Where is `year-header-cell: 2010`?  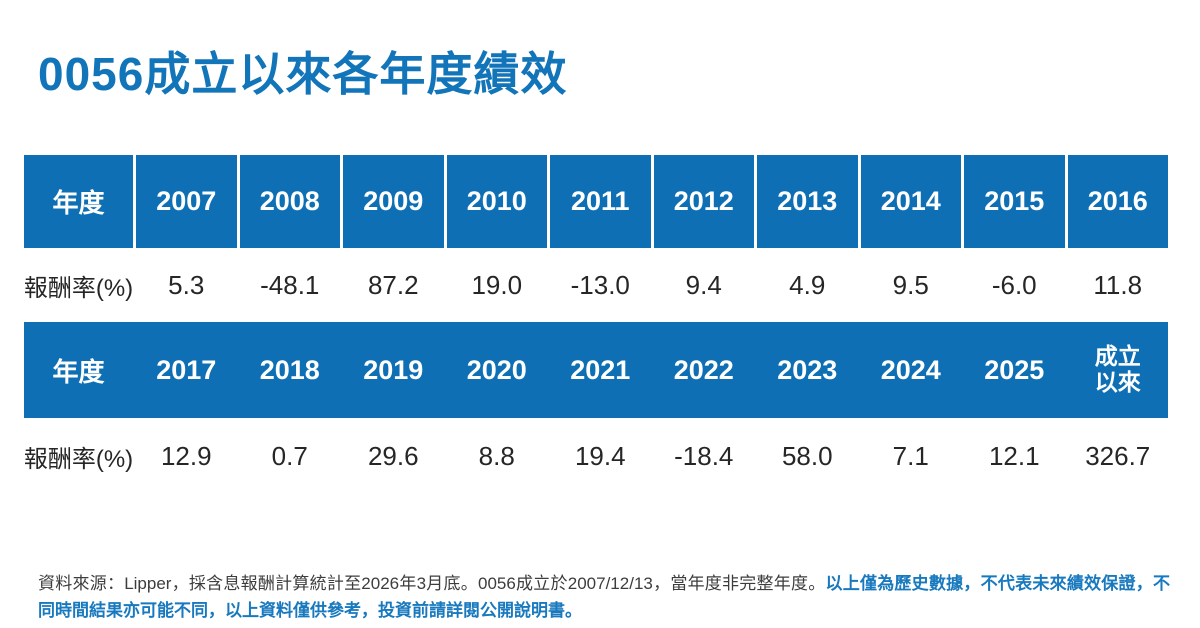 year-header-cell: 2010 is located at coordinates (496, 201).